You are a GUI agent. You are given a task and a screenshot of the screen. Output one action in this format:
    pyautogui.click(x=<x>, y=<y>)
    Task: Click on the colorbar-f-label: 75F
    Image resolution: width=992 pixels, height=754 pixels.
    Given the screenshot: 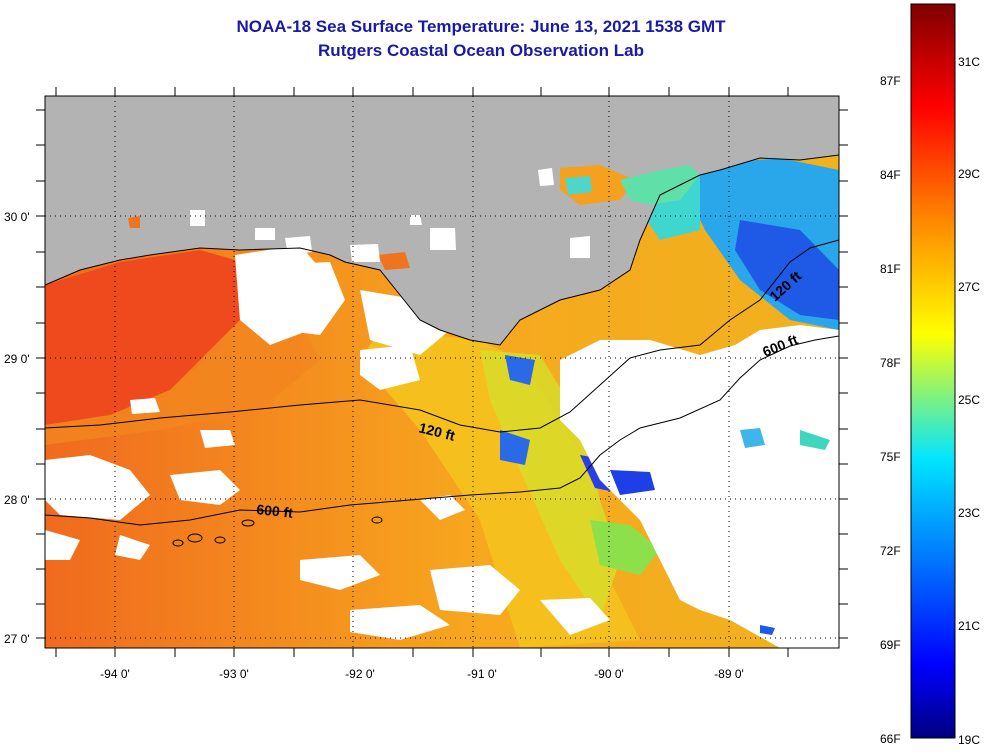 What is the action you would take?
    pyautogui.click(x=890, y=457)
    